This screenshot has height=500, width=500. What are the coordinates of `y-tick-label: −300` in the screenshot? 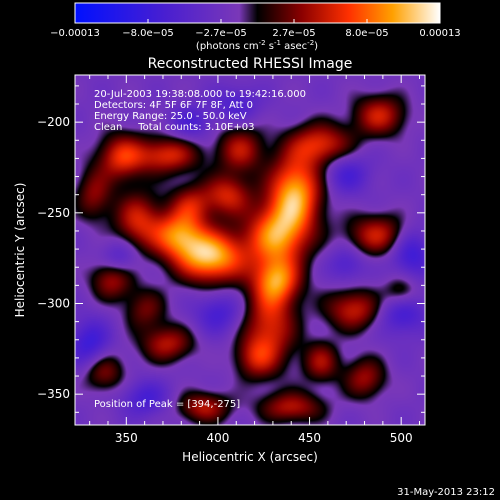 It's located at (53, 303).